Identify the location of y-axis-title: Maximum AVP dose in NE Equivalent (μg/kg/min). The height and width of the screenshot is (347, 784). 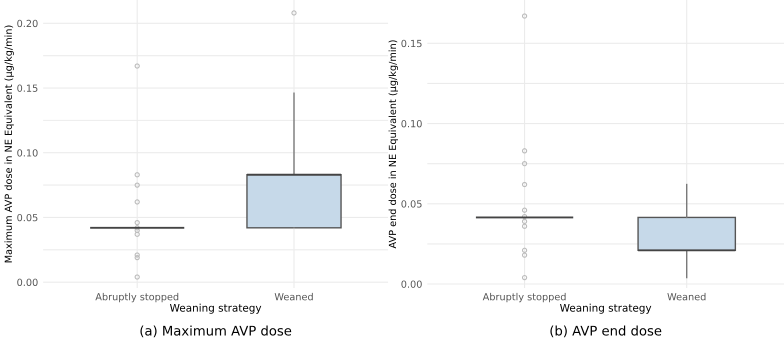
(9, 144).